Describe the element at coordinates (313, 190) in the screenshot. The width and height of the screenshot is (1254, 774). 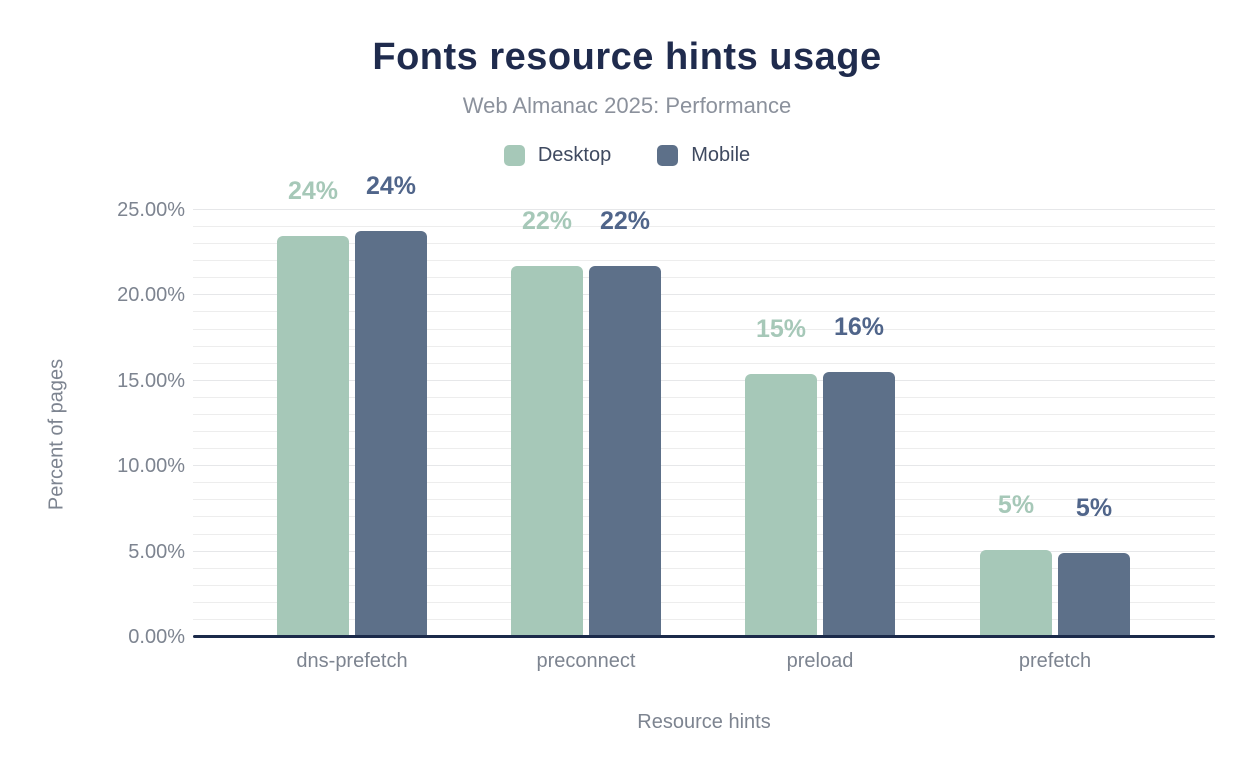
I see `bar-value-label-dns-prefetch-desktop: 24%` at that location.